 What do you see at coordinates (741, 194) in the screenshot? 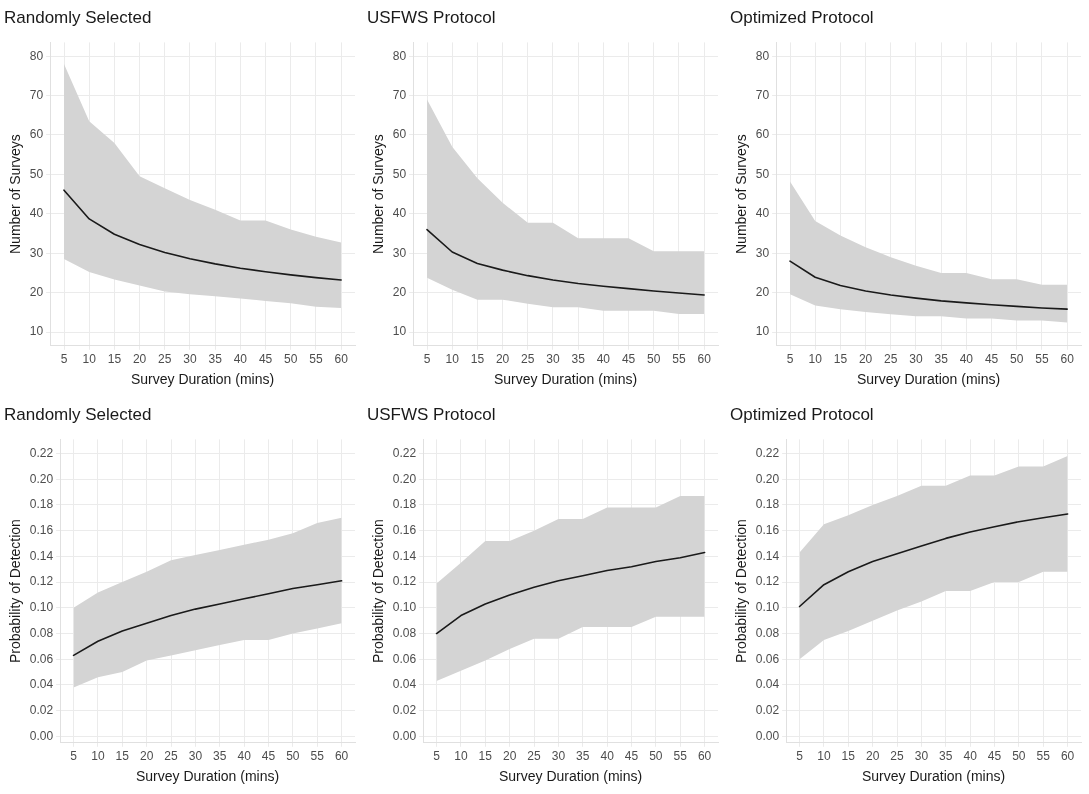
I see `y-axis-title: Number of Surveys` at bounding box center [741, 194].